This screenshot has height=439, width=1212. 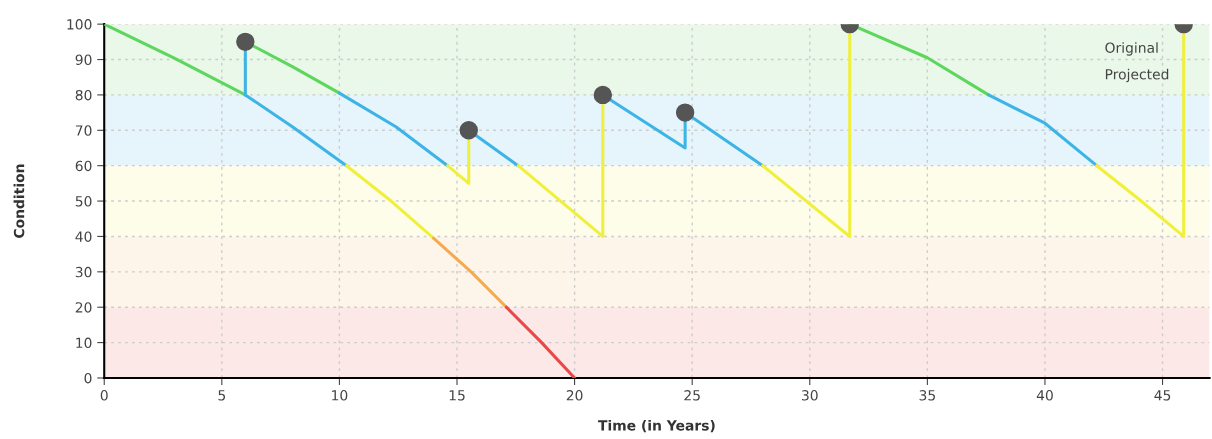 What do you see at coordinates (927, 395) in the screenshot?
I see `x-tick-label: 35` at bounding box center [927, 395].